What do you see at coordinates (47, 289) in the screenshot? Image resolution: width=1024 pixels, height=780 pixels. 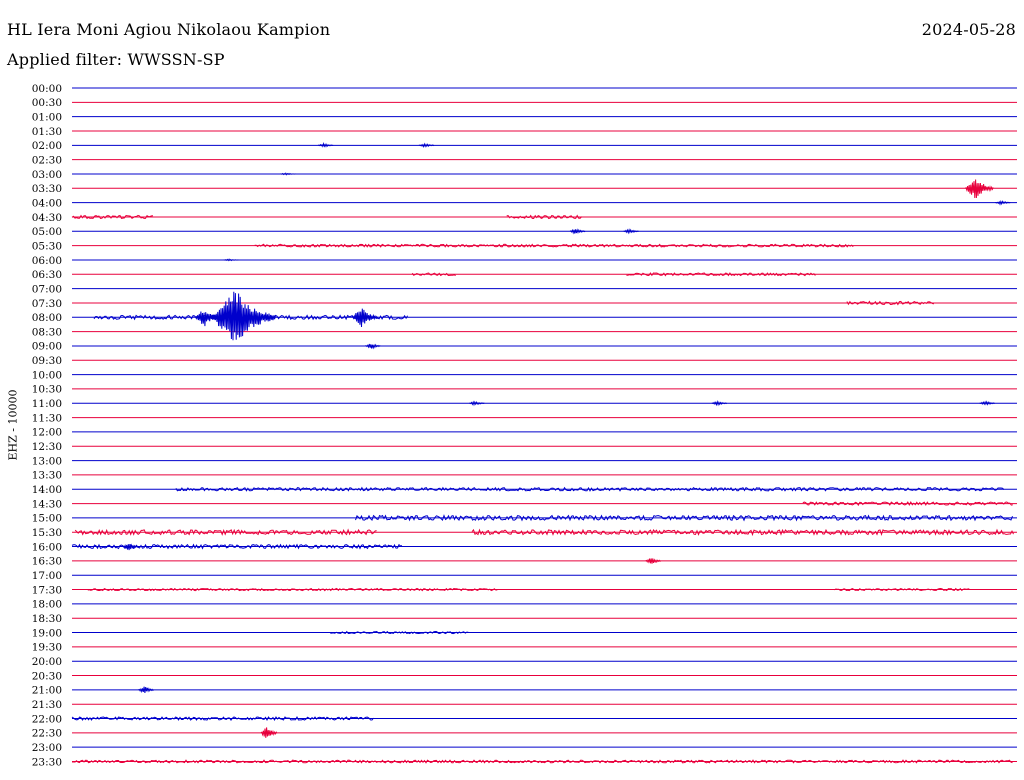 I see `row-tick-label: 07:00` at bounding box center [47, 289].